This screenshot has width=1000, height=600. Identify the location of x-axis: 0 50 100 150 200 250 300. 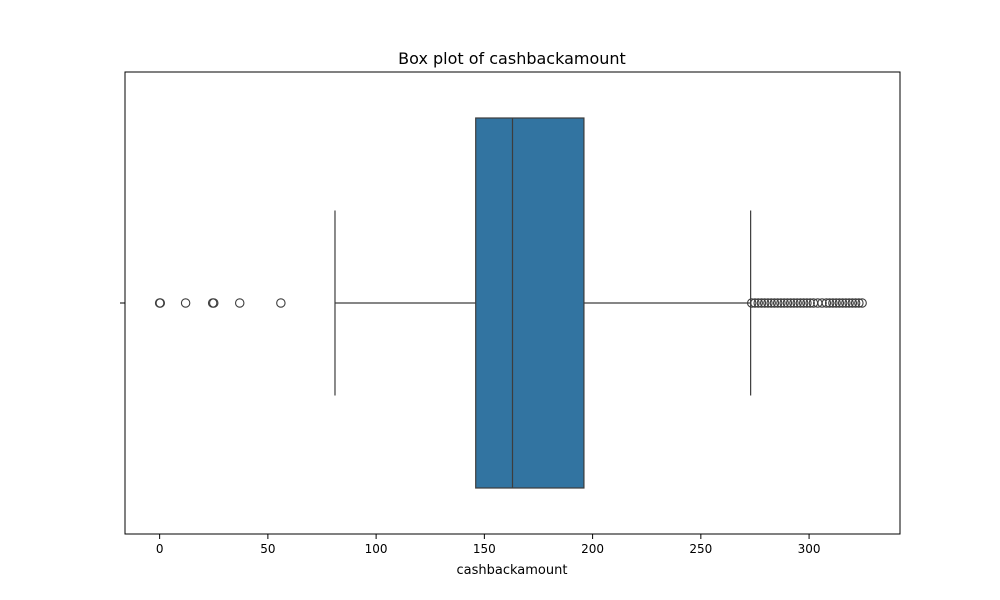
(488, 545).